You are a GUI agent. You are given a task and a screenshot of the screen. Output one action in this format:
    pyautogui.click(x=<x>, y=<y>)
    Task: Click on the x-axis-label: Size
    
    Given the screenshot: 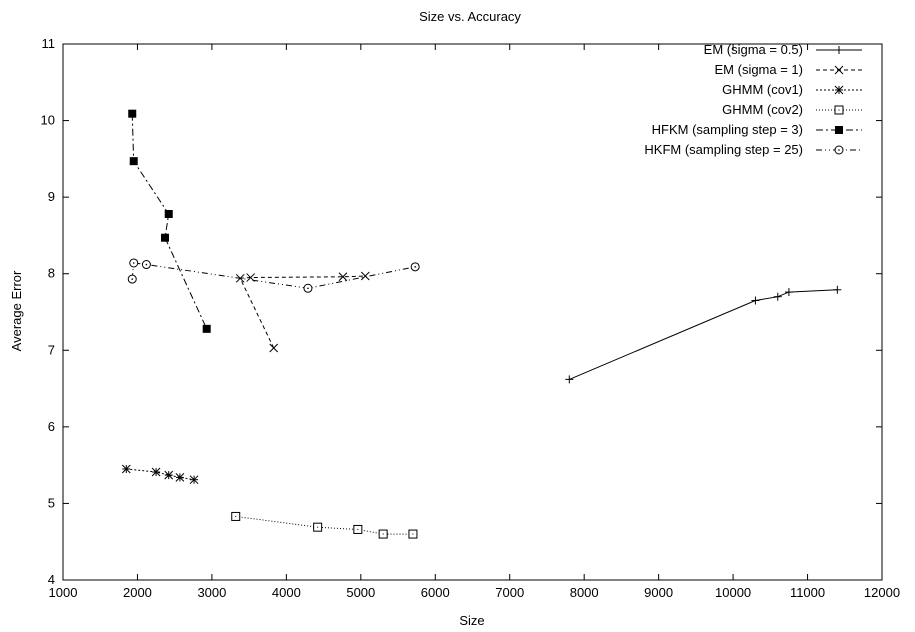 What is the action you would take?
    pyautogui.click(x=471, y=620)
    